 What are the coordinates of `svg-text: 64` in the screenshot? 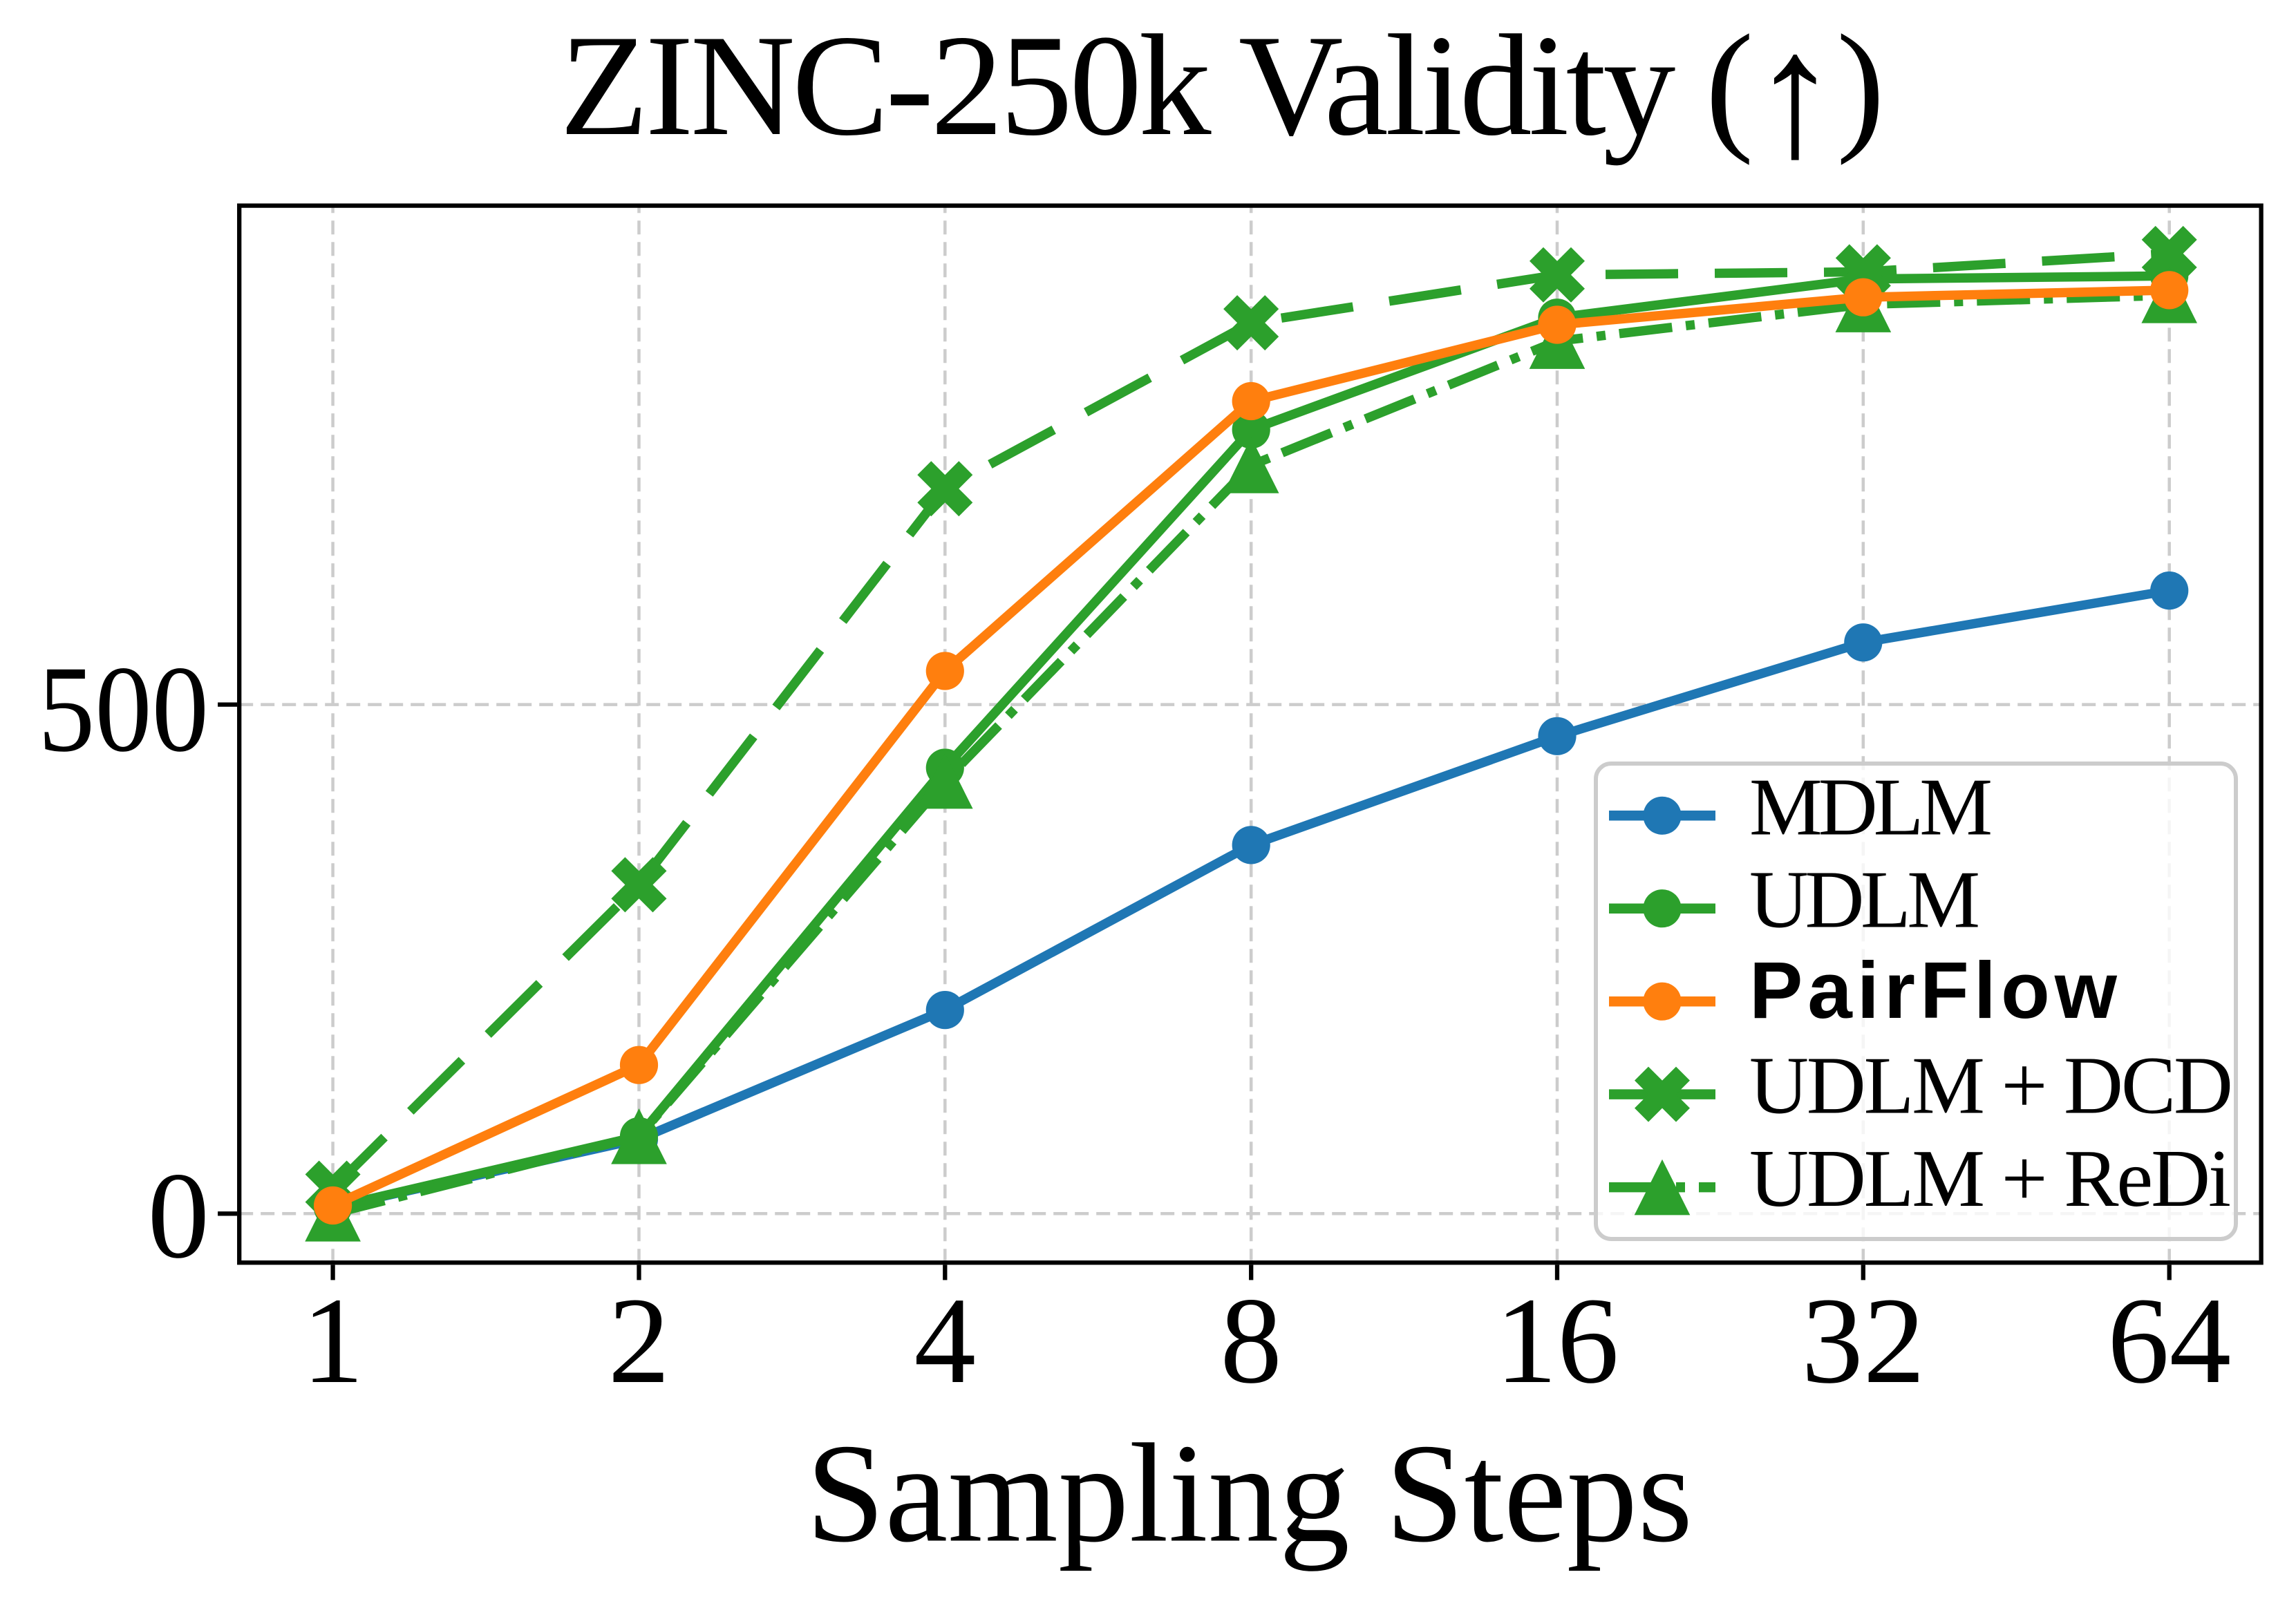 It's located at (2169, 1340).